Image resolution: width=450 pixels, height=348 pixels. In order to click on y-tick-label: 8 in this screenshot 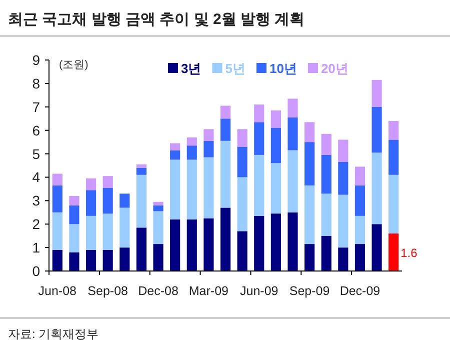, I will do `click(36, 83)`.